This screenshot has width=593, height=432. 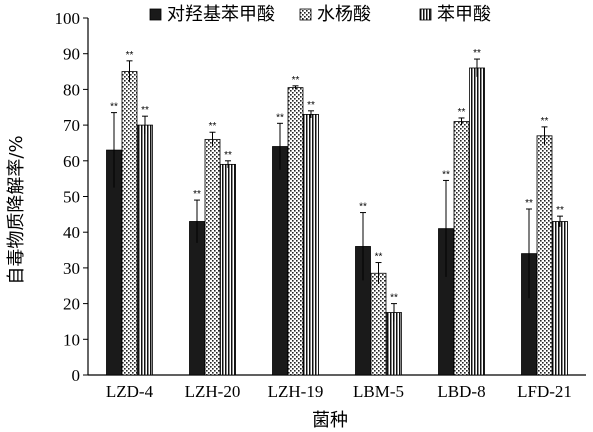 What do you see at coordinates (76, 375) in the screenshot?
I see `y-tick-label: 0` at bounding box center [76, 375].